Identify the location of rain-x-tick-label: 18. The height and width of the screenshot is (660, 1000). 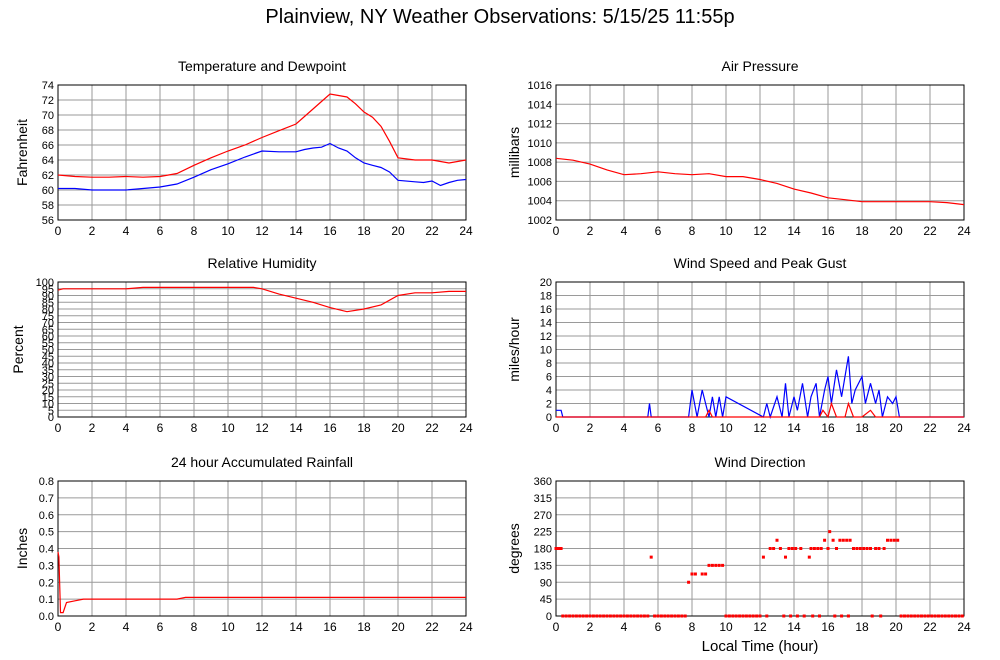
(364, 627).